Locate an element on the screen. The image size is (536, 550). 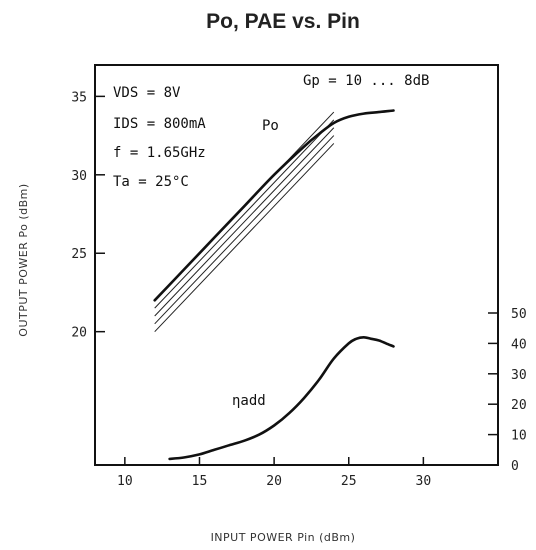
gain-lines is located at coordinates (244, 222).